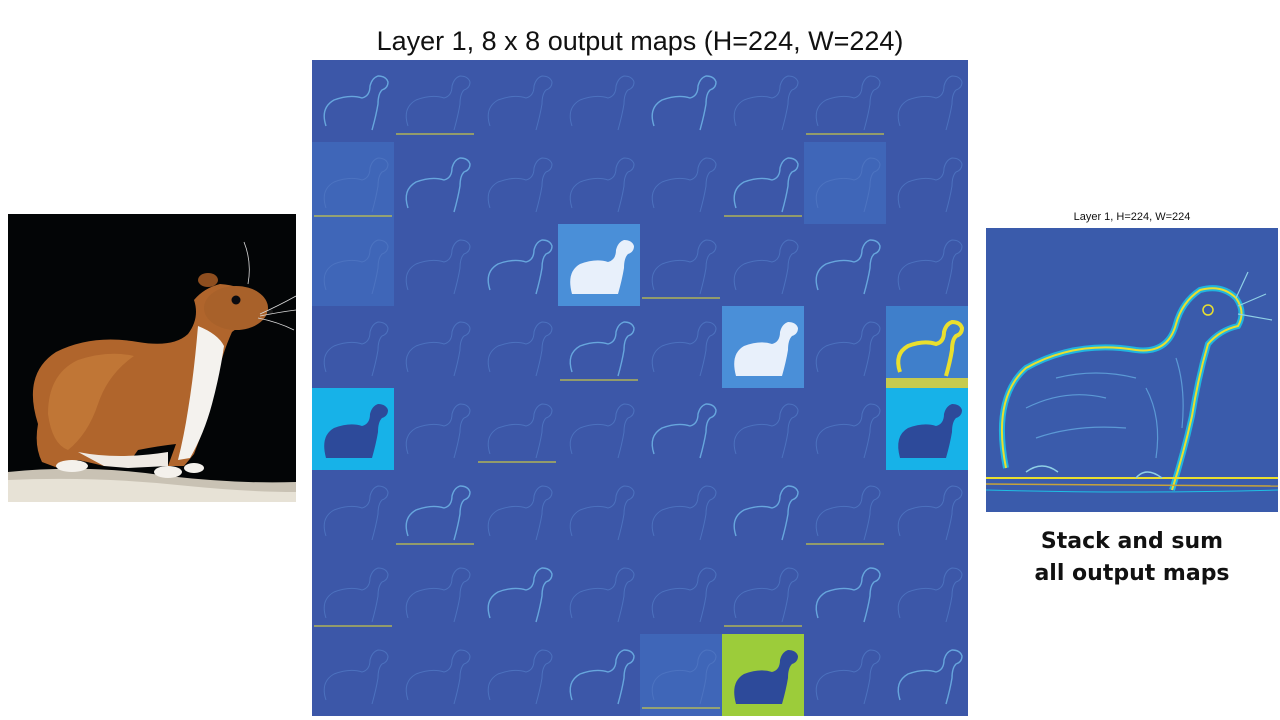  I want to click on caption-line-2: all output maps, so click(1132, 573).